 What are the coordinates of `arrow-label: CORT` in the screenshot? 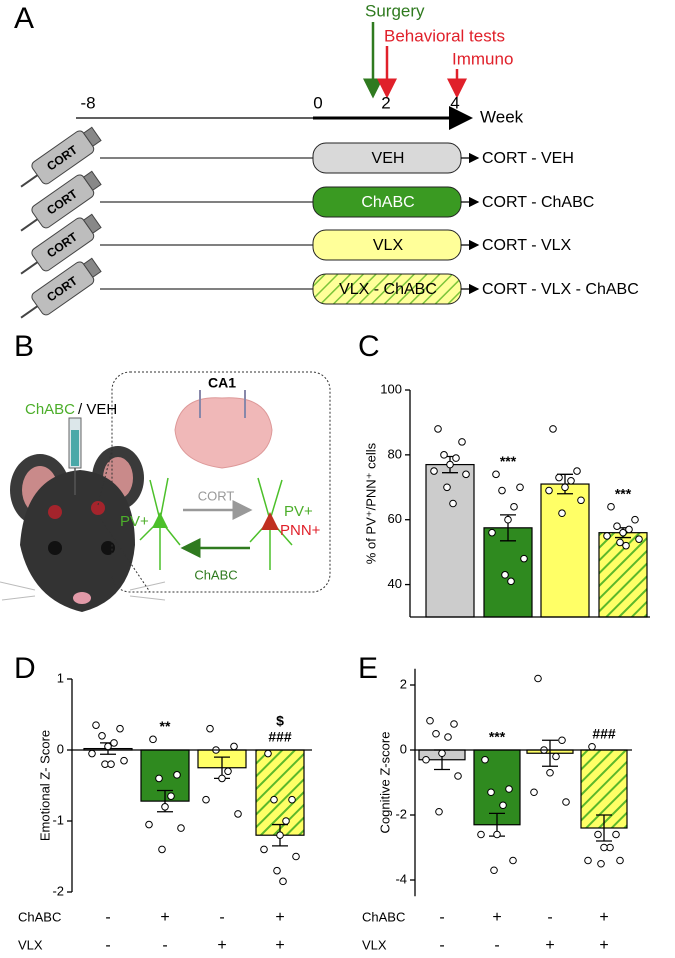 It's located at (216, 495).